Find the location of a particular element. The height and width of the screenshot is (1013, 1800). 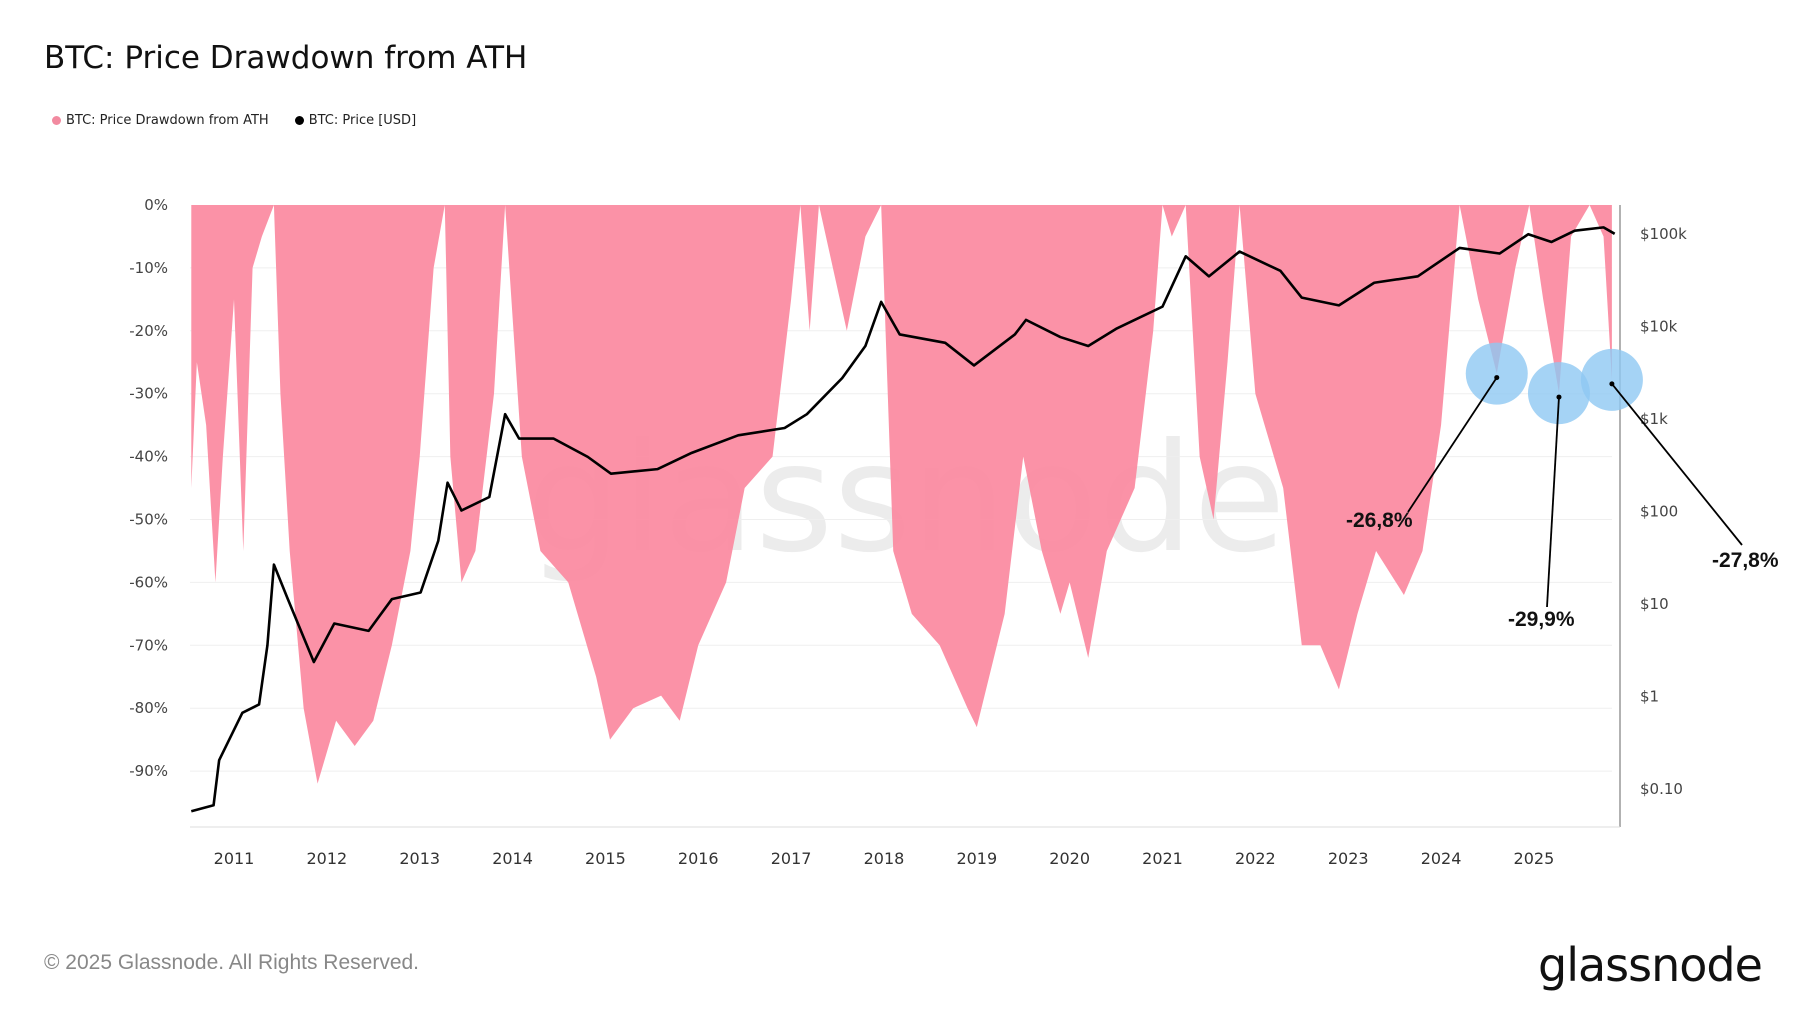

y-left-tick-label: -20% is located at coordinates (148, 331).